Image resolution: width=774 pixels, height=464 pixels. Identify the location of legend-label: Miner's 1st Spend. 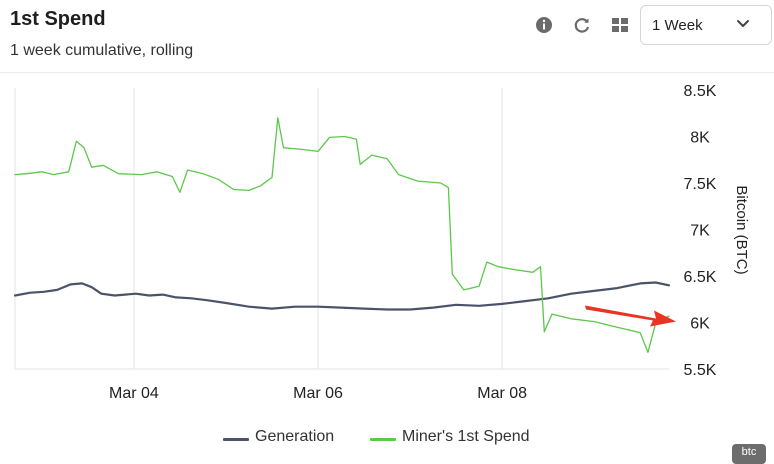
(466, 436).